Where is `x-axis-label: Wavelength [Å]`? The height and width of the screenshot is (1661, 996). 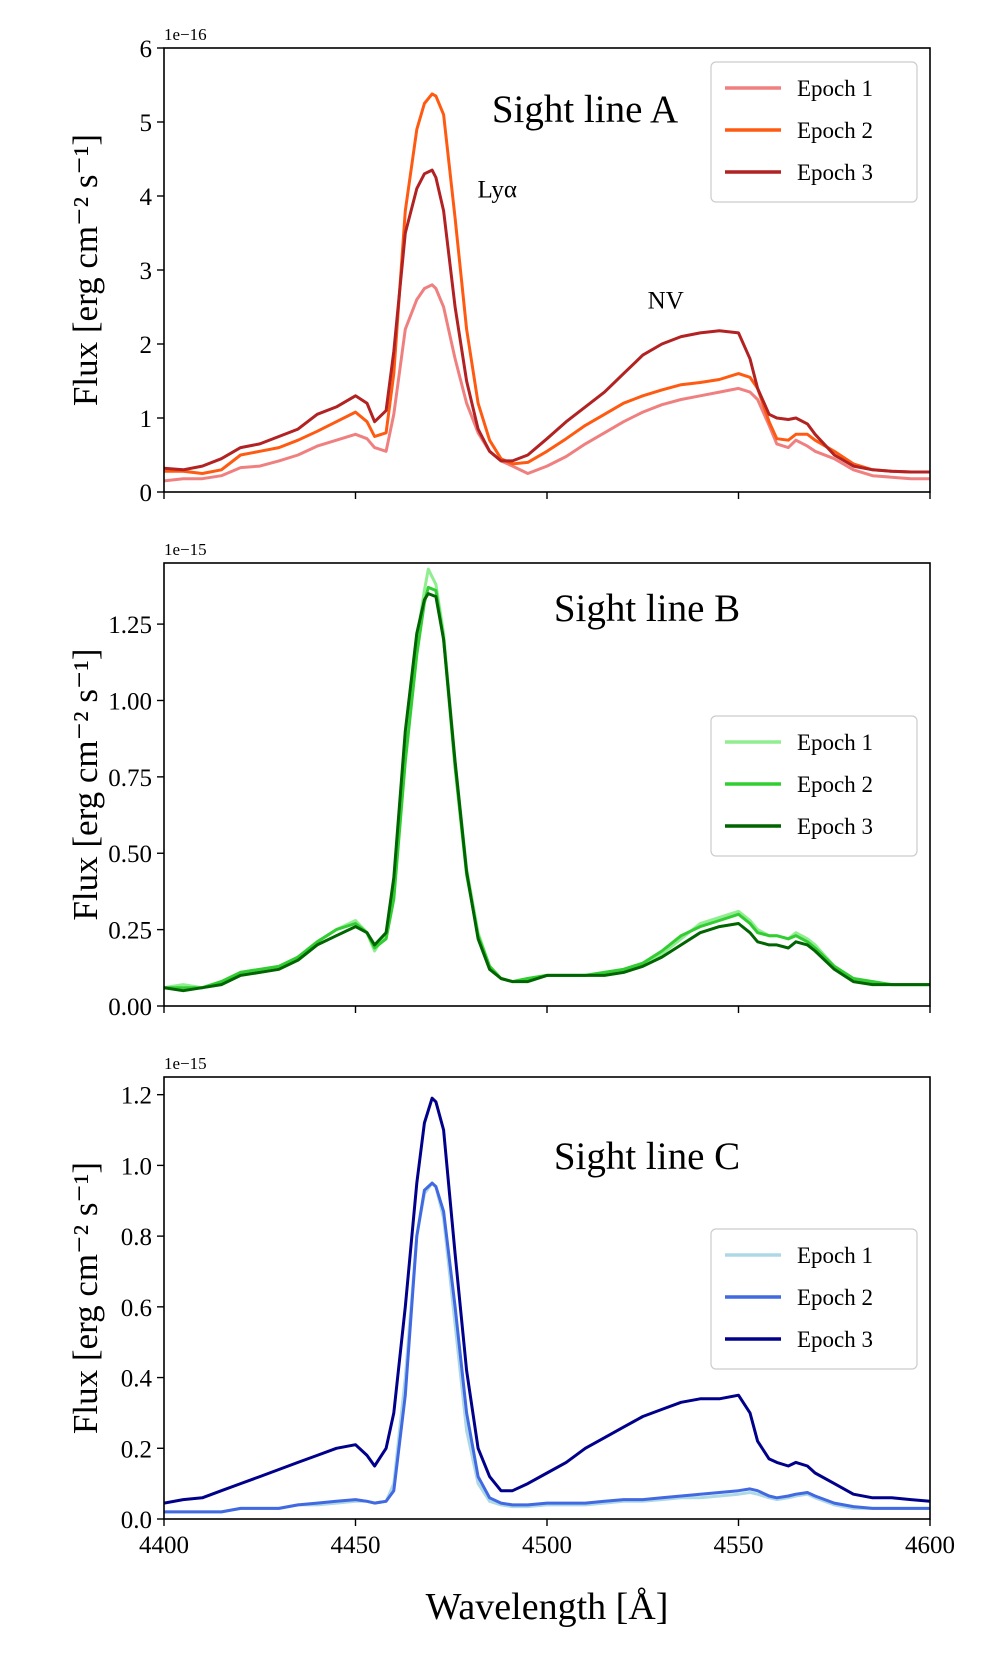 x-axis-label: Wavelength [Å] is located at coordinates (547, 1607).